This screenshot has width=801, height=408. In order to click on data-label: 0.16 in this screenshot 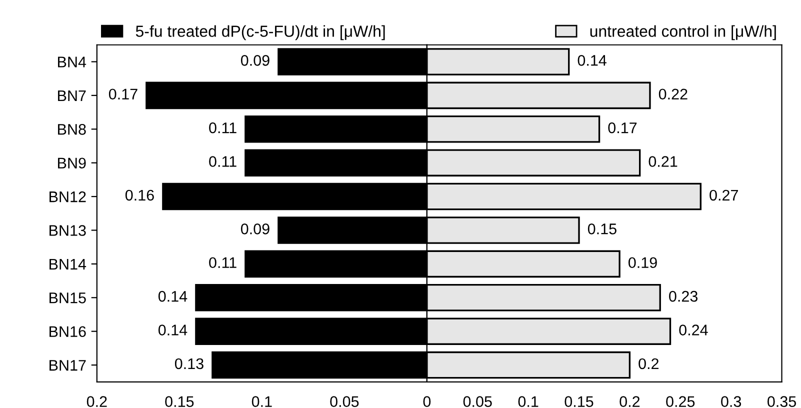, I will do `click(139, 195)`.